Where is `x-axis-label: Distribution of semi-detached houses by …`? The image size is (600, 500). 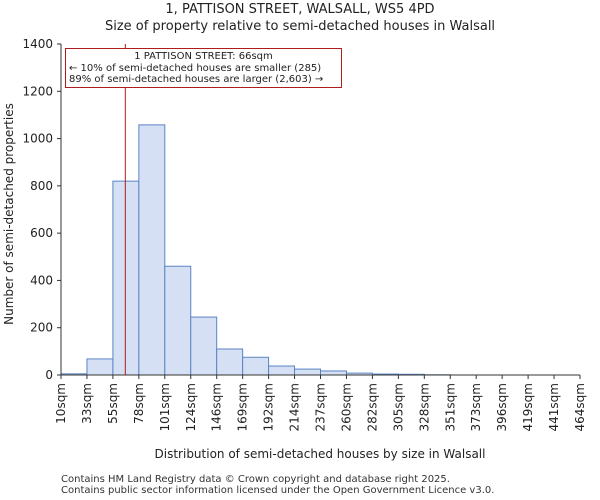 x-axis-label: Distribution of semi-detached houses by … is located at coordinates (320, 454).